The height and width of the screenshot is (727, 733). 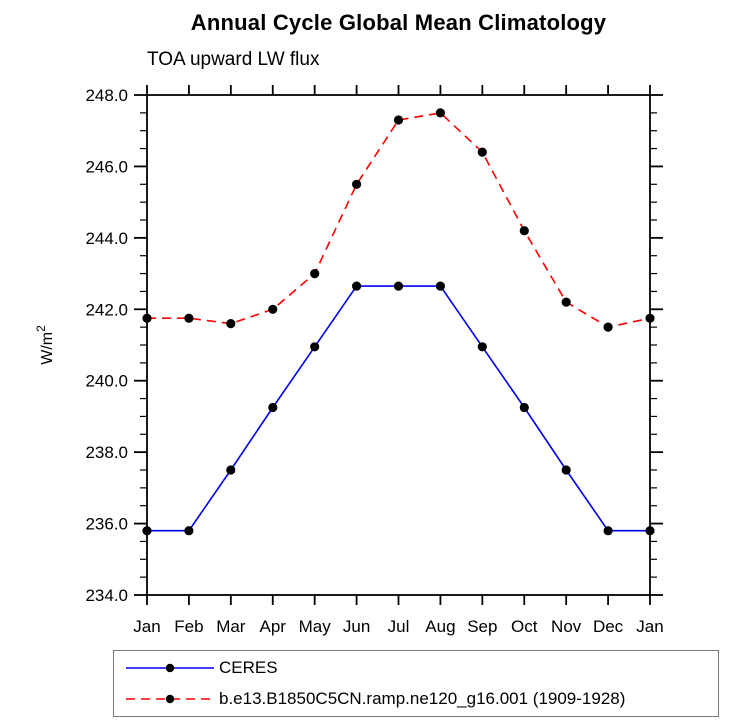 I want to click on y-axis-title: W/m2, so click(x=45, y=345).